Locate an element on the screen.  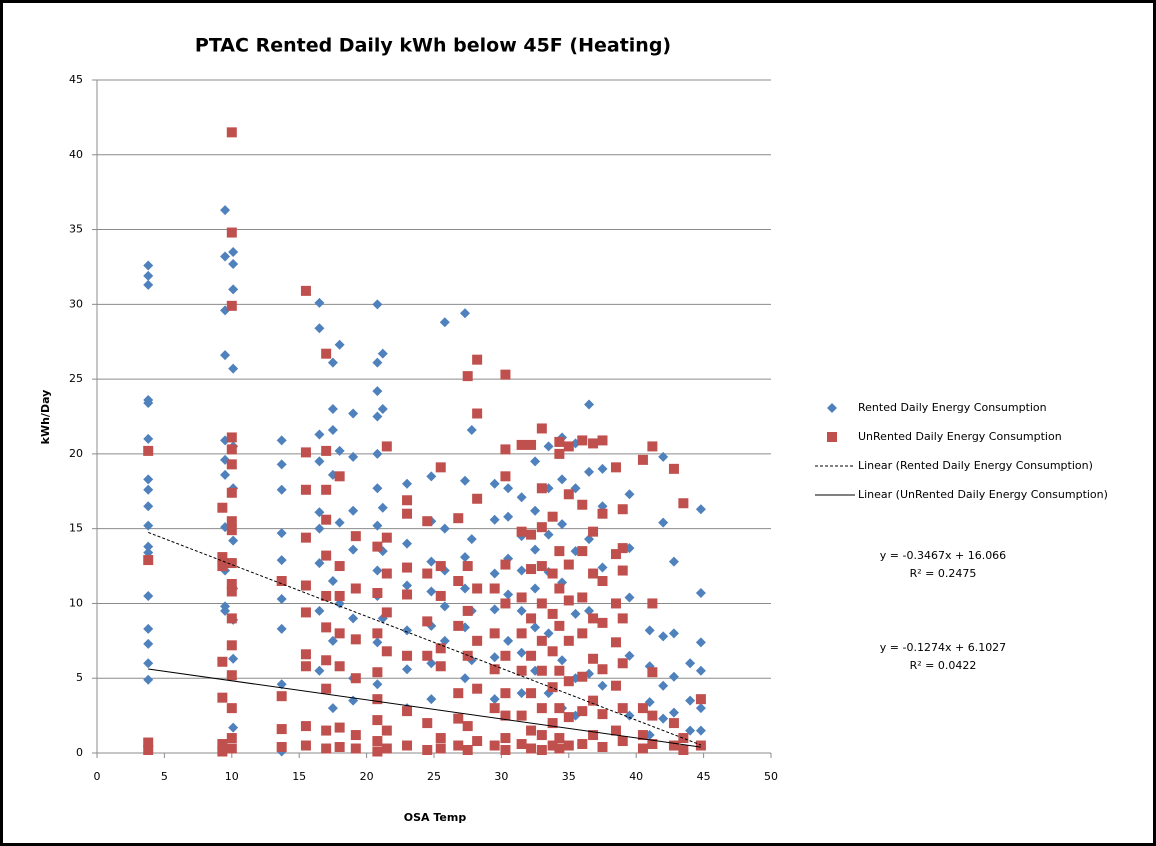
x-tick-label: 0 is located at coordinates (97, 776).